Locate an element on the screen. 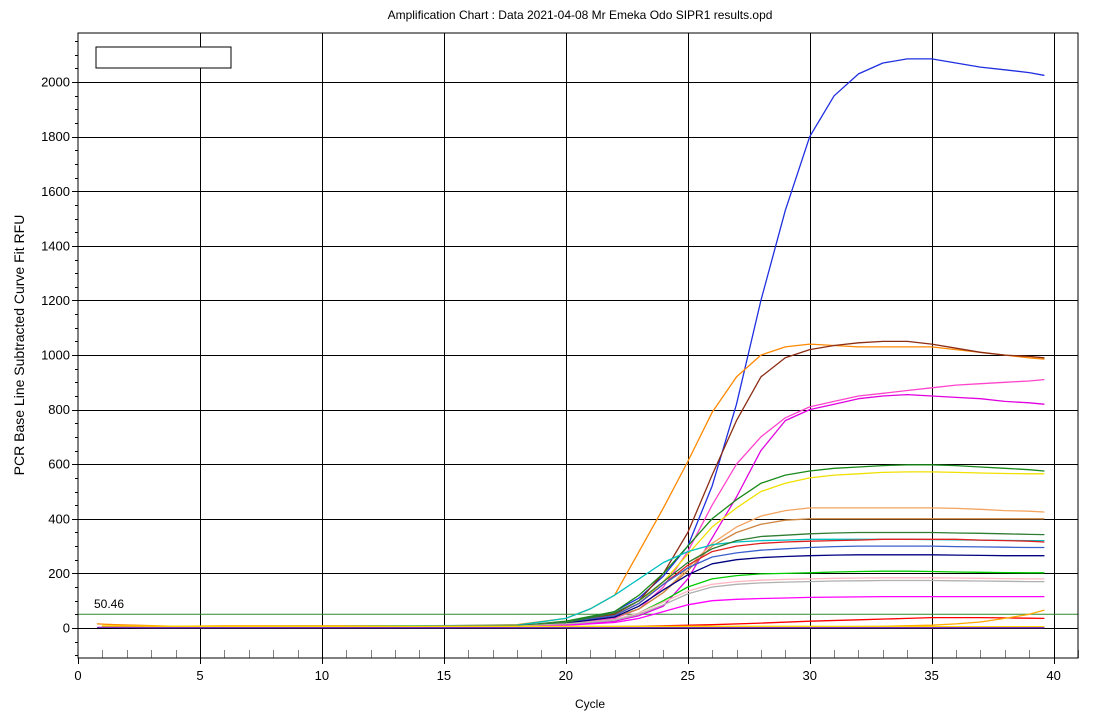 Image resolution: width=1103 pixels, height=711 pixels. y-tick-label: 1200 is located at coordinates (55, 300).